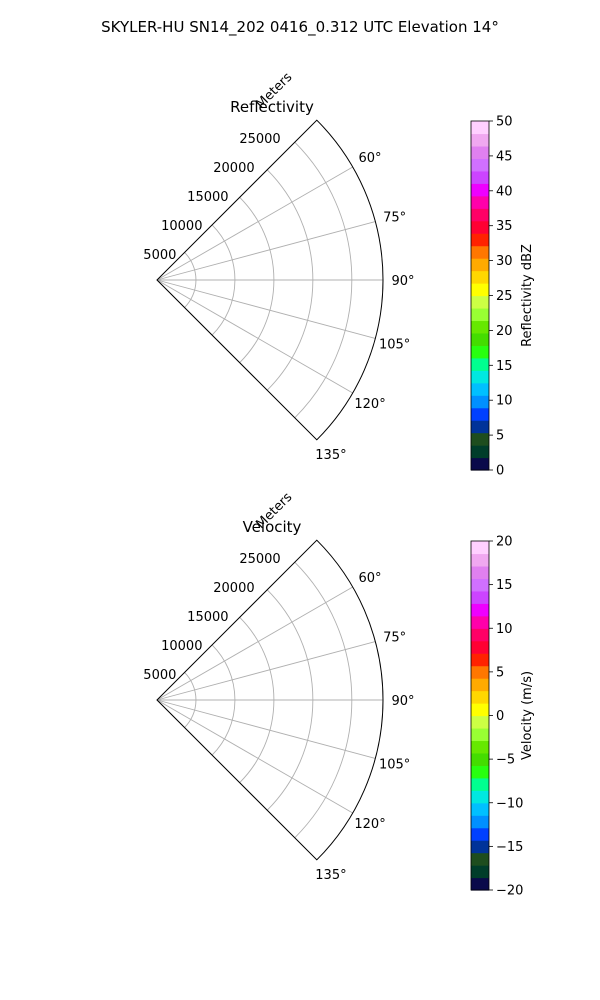 Image resolution: width=600 pixels, height=1000 pixels. I want to click on panel-title: Velocity, so click(272, 527).